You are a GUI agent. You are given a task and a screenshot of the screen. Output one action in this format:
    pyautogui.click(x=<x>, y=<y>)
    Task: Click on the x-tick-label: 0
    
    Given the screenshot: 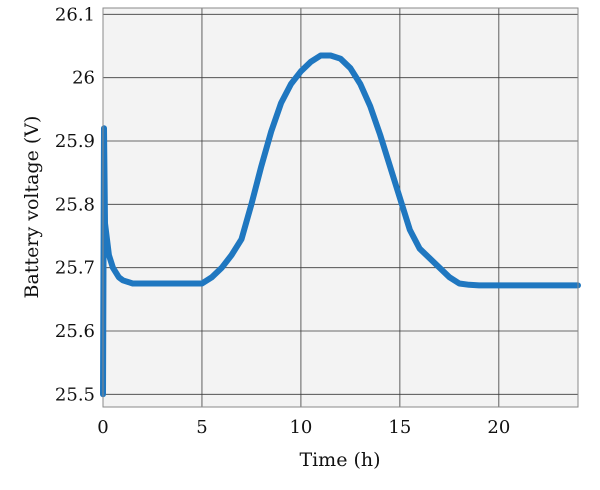 What is the action you would take?
    pyautogui.click(x=102, y=427)
    